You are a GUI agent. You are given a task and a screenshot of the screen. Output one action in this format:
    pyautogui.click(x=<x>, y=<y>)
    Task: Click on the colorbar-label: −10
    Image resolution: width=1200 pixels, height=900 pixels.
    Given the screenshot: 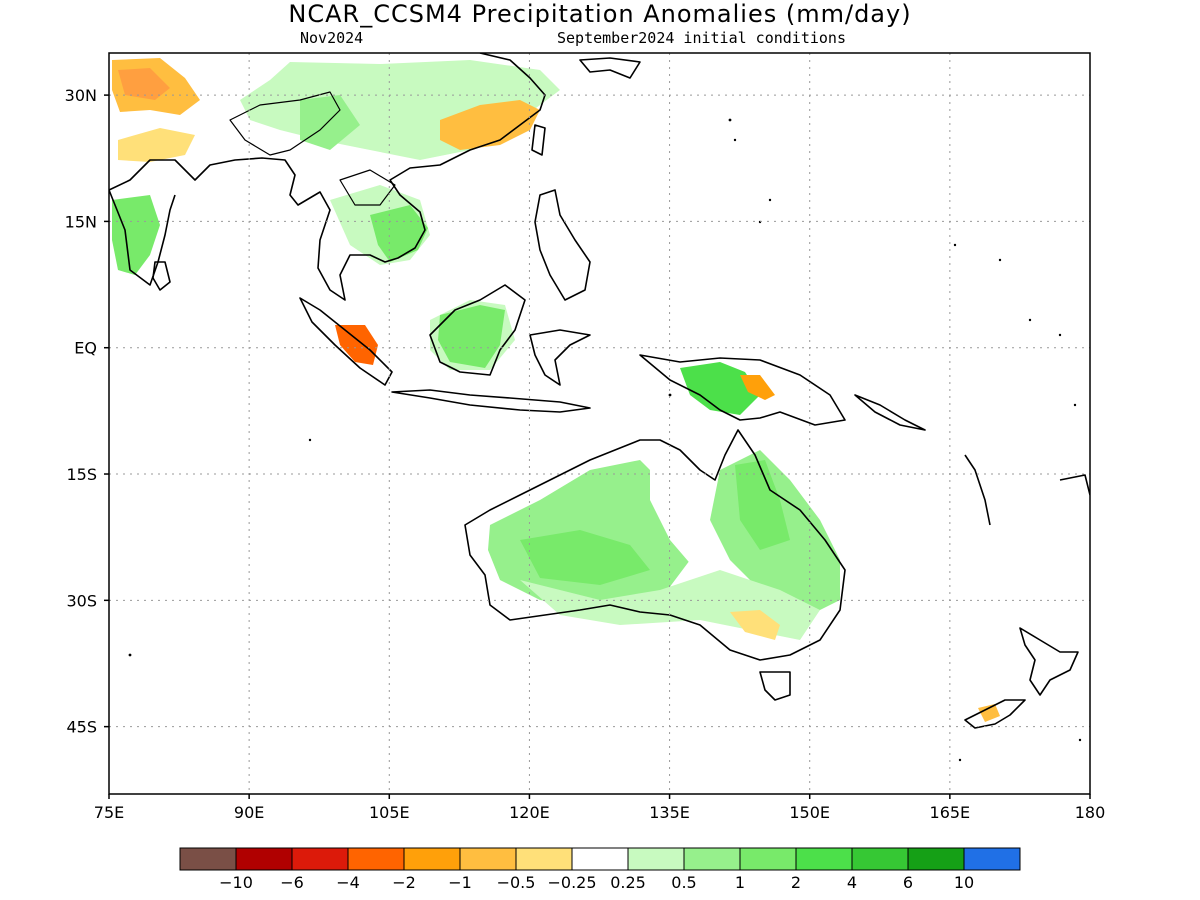 What is the action you would take?
    pyautogui.click(x=236, y=882)
    